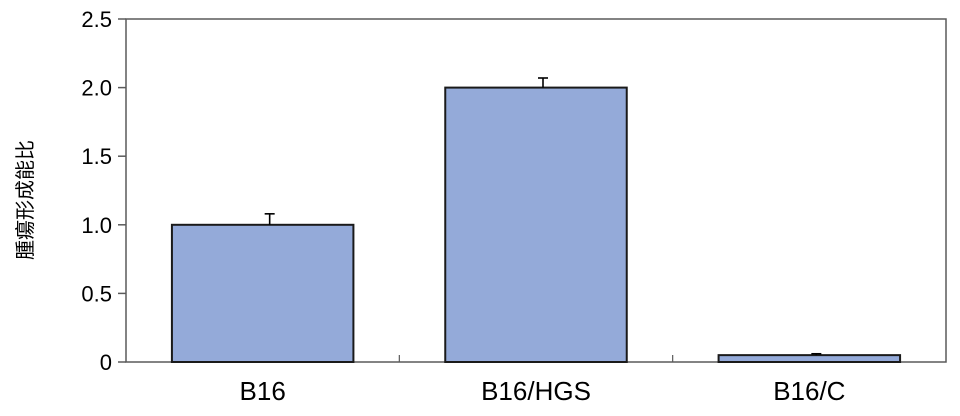 The width and height of the screenshot is (960, 416). I want to click on y-tick-label: 0.5, so click(96, 293).